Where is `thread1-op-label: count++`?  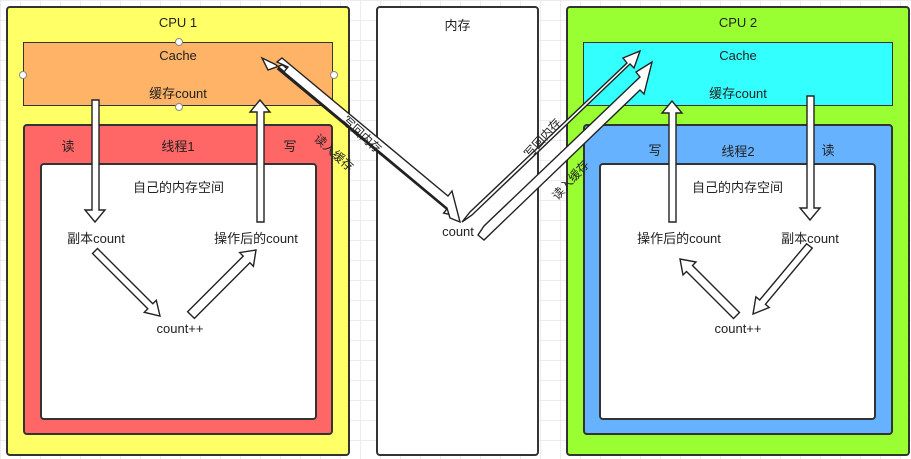
thread1-op-label: count++ is located at coordinates (180, 328).